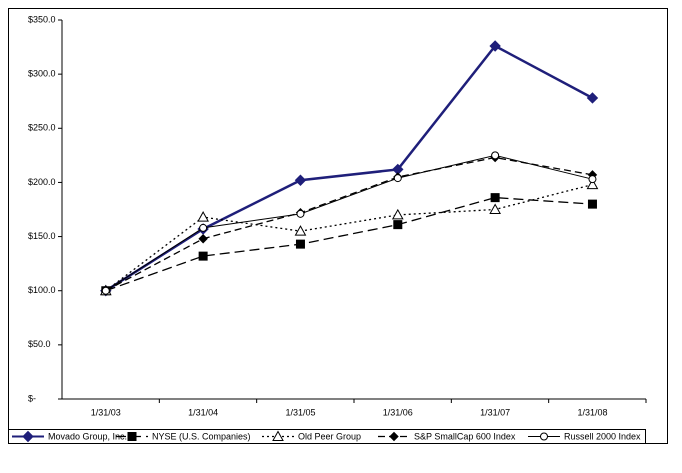 The height and width of the screenshot is (473, 682). Describe the element at coordinates (329, 436) in the screenshot. I see `legend-label: Old Peer Group` at that location.